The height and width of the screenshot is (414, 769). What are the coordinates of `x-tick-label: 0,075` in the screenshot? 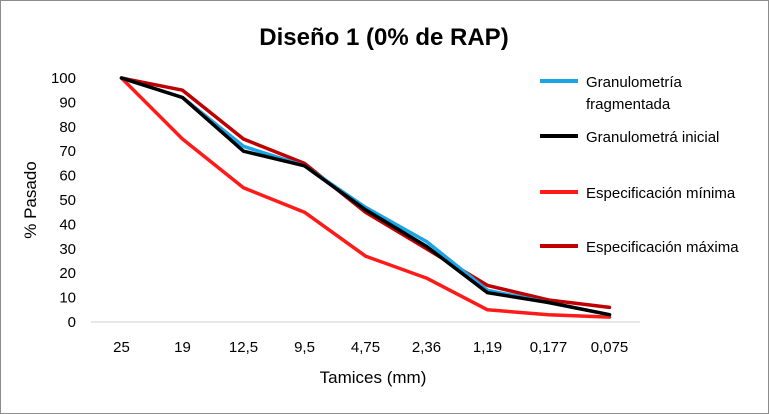 It's located at (610, 347).